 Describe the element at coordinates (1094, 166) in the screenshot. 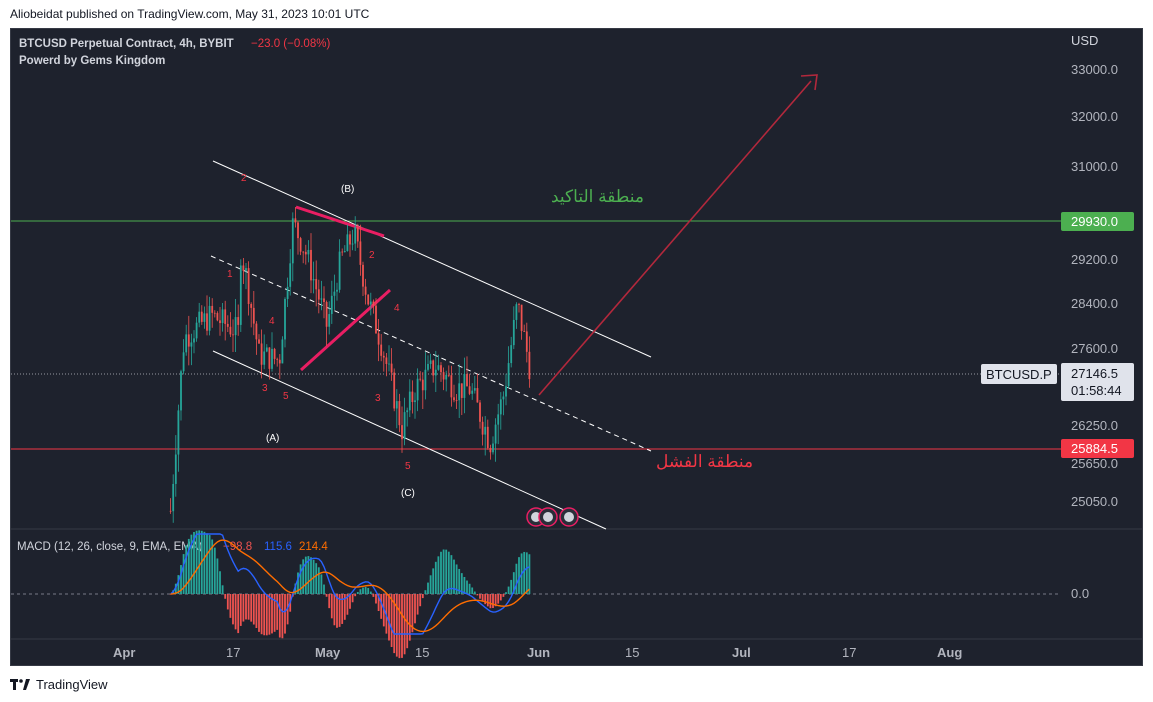

I see `price-tick: 31000.0` at that location.